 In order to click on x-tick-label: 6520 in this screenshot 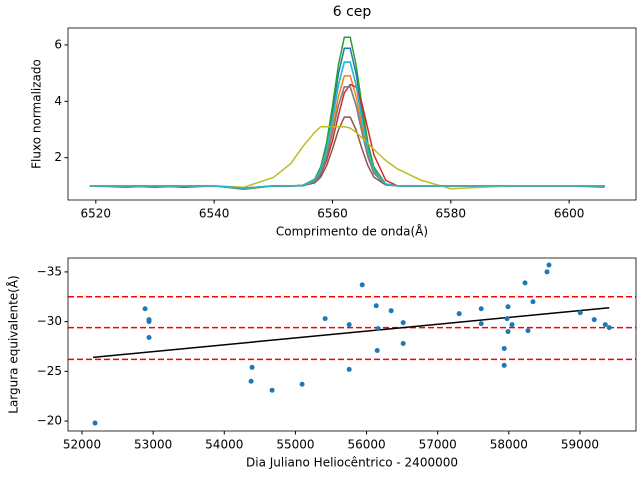, I will do `click(96, 214)`.